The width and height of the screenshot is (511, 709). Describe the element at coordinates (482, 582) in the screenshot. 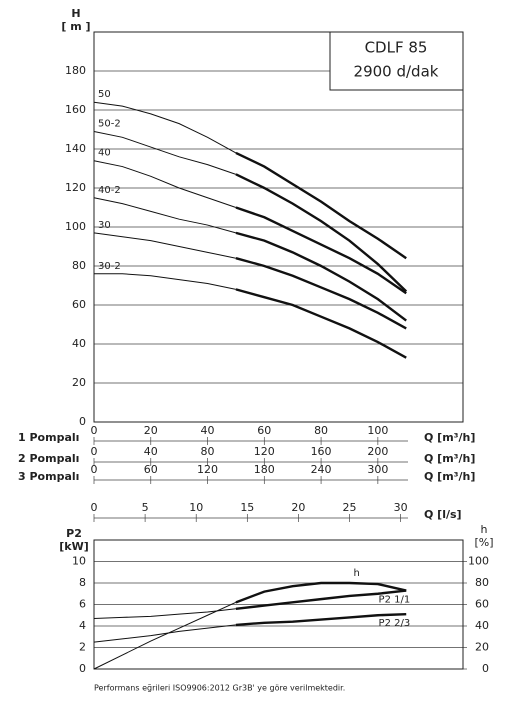

I see `y2-tick-label: 80` at that location.